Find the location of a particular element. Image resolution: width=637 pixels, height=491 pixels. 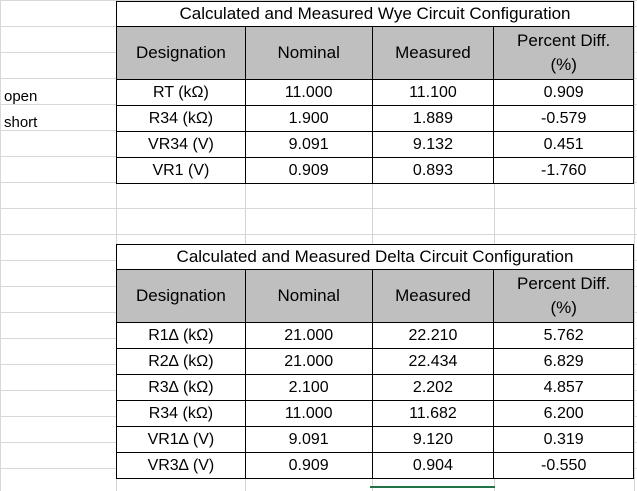

cell-measured: 22.434 is located at coordinates (433, 361).